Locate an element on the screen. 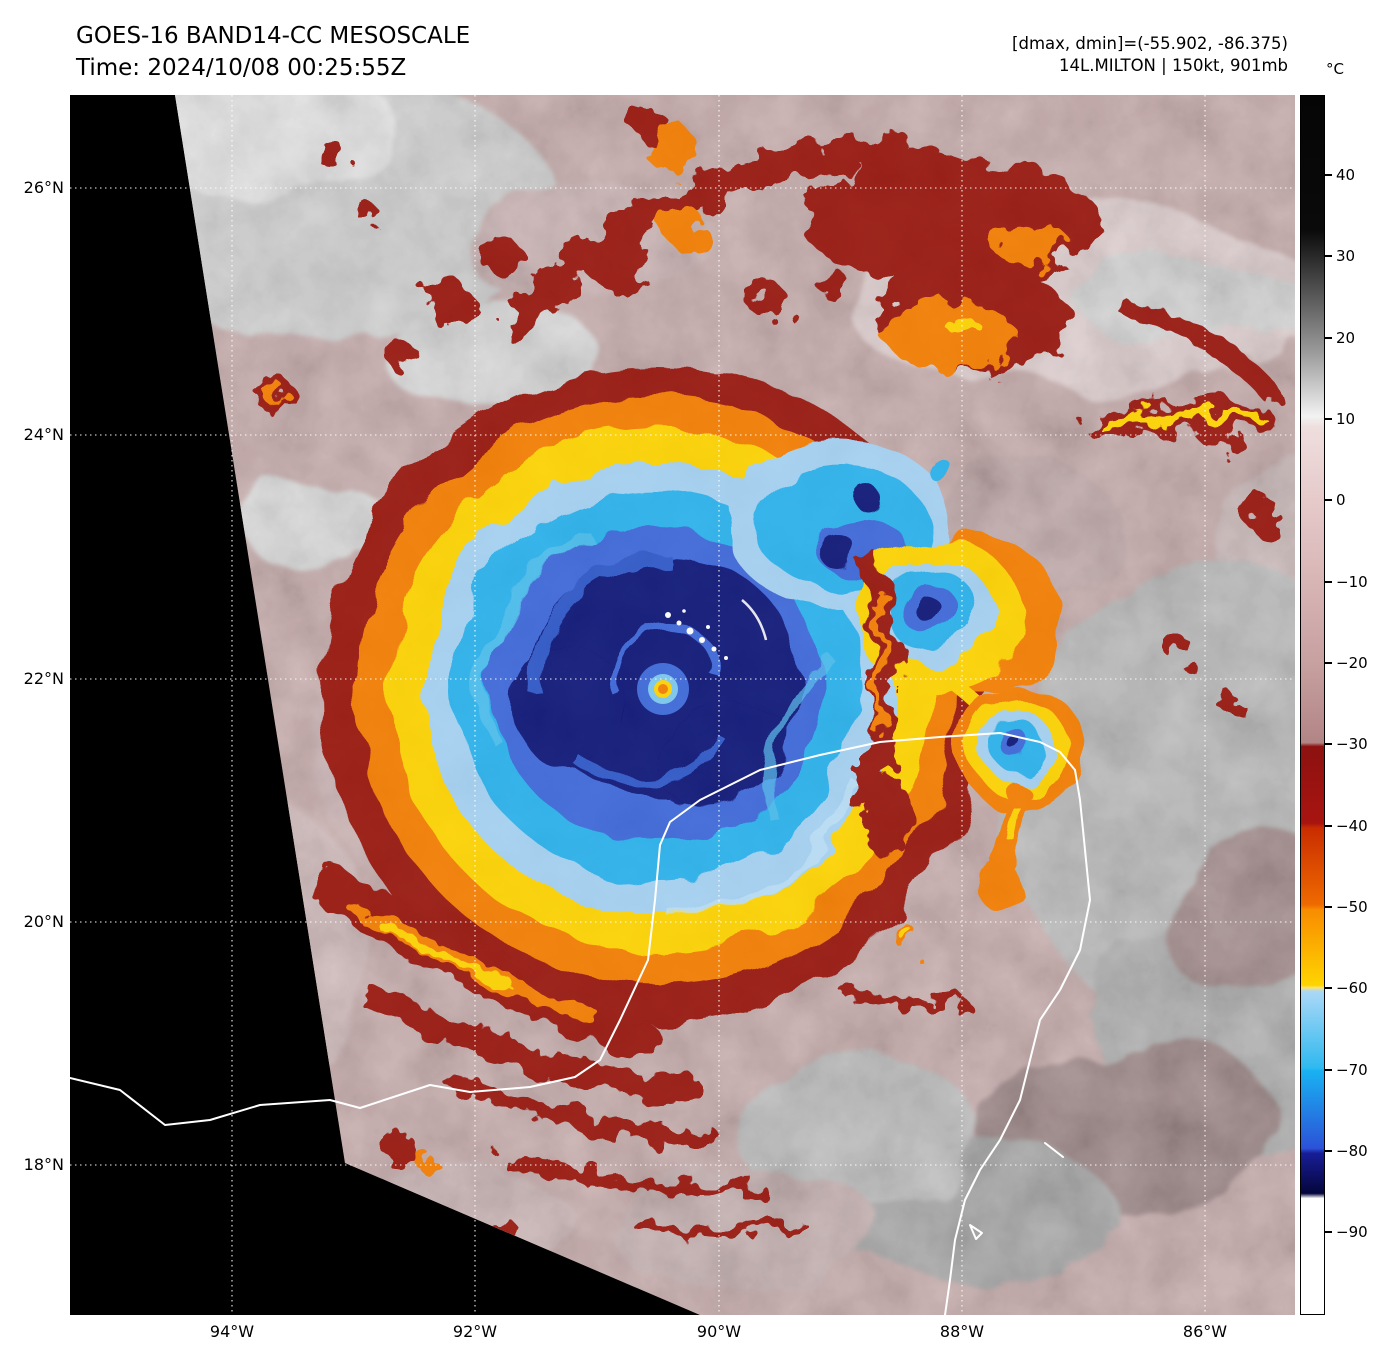  colorbar-tick-label: −10 is located at coordinates (1352, 582).